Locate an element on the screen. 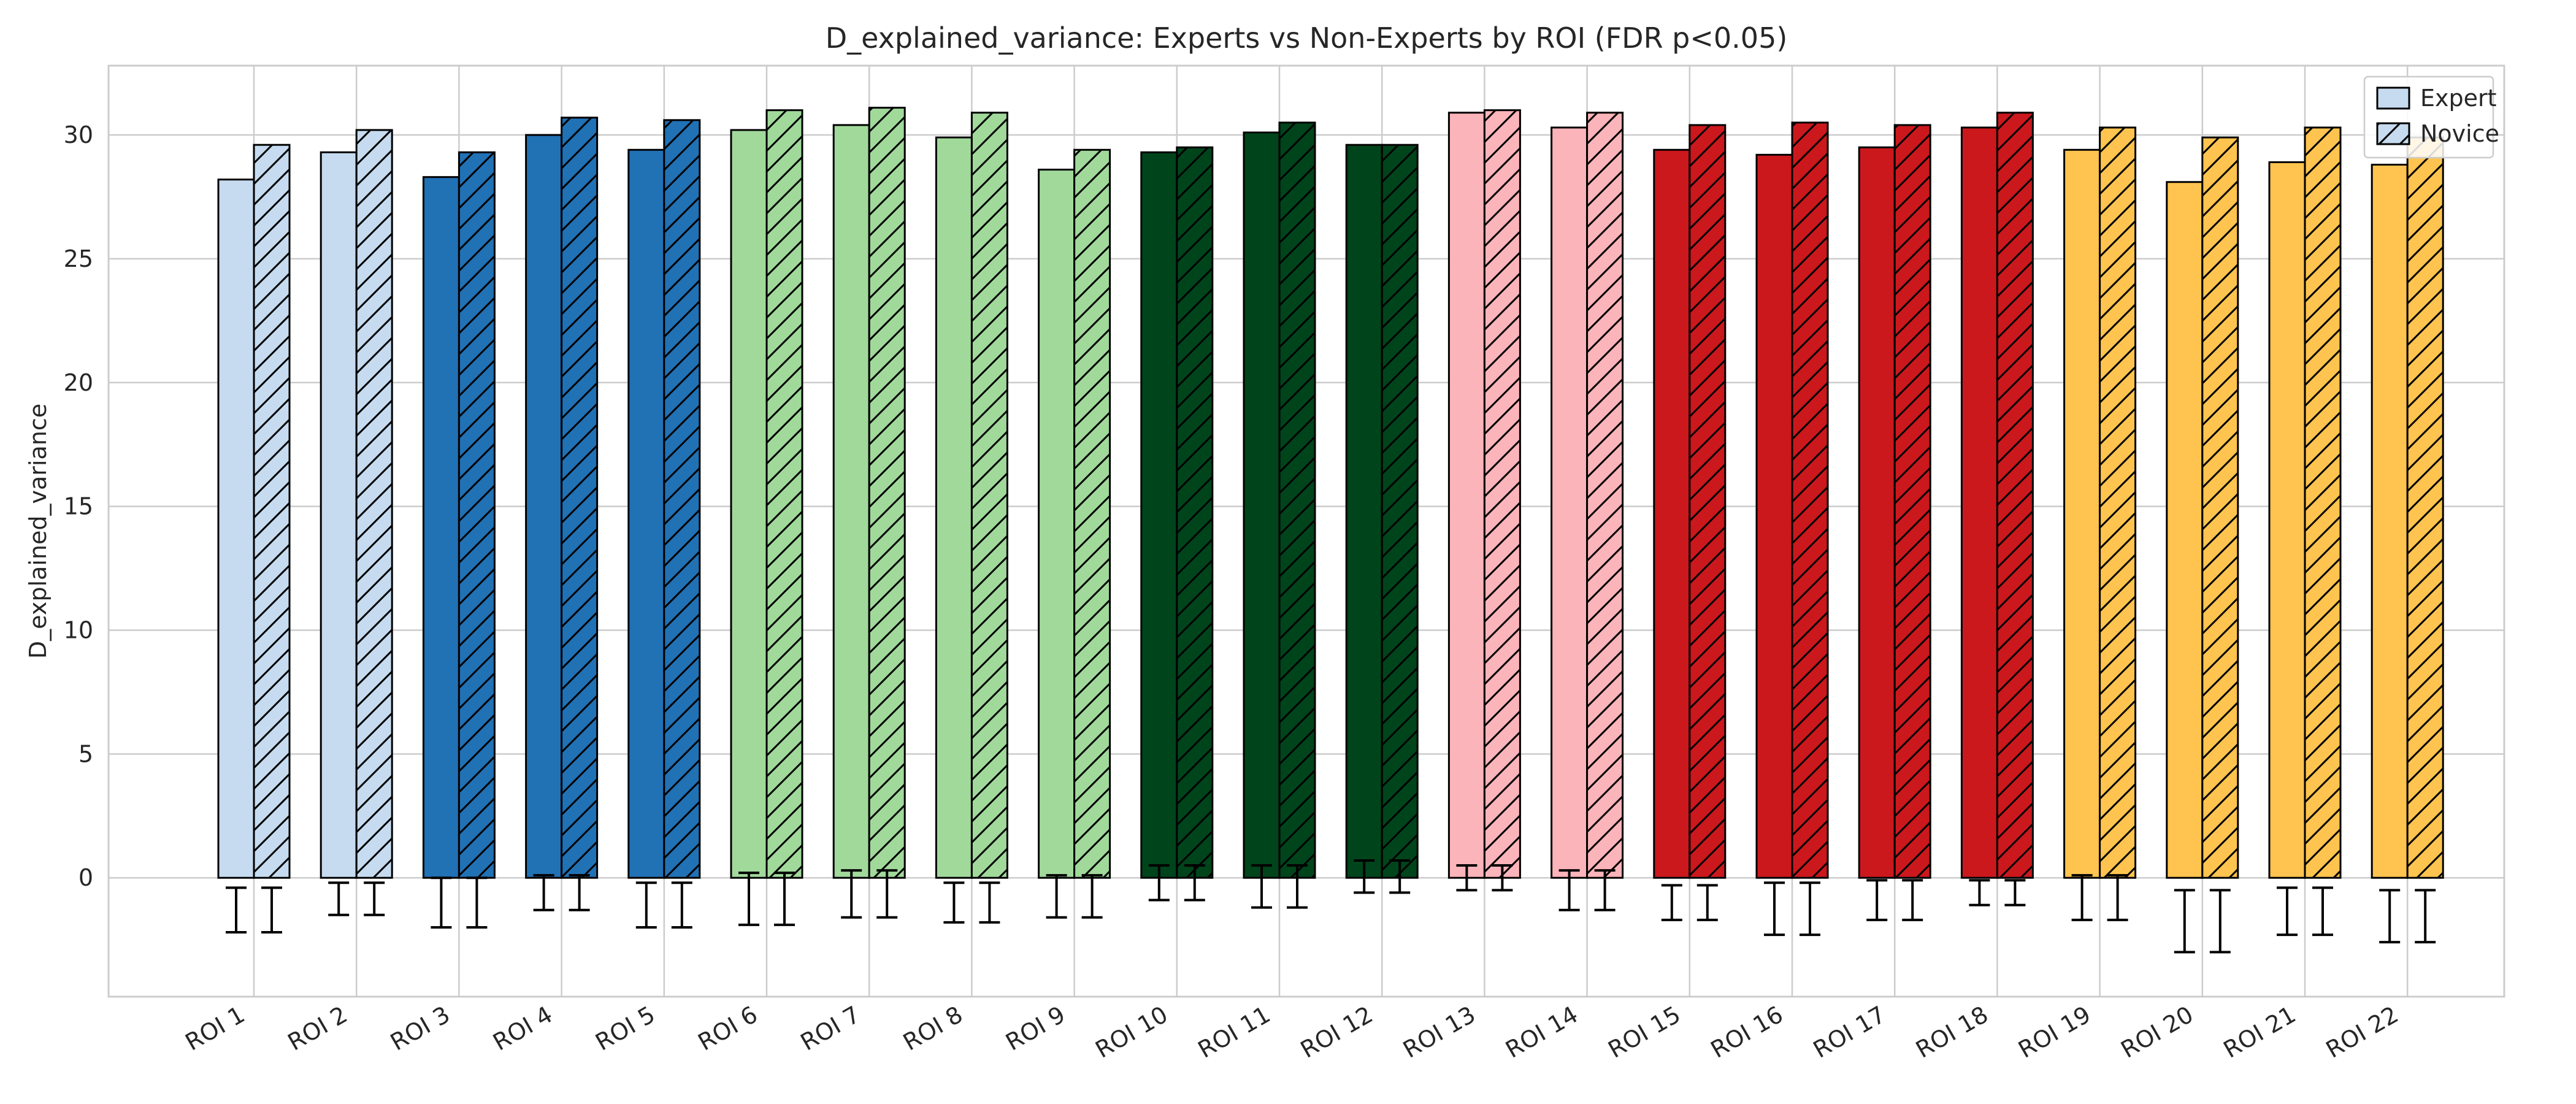 This screenshot has width=2576, height=1104. y-axis-label: D_explained_variance is located at coordinates (38, 531).